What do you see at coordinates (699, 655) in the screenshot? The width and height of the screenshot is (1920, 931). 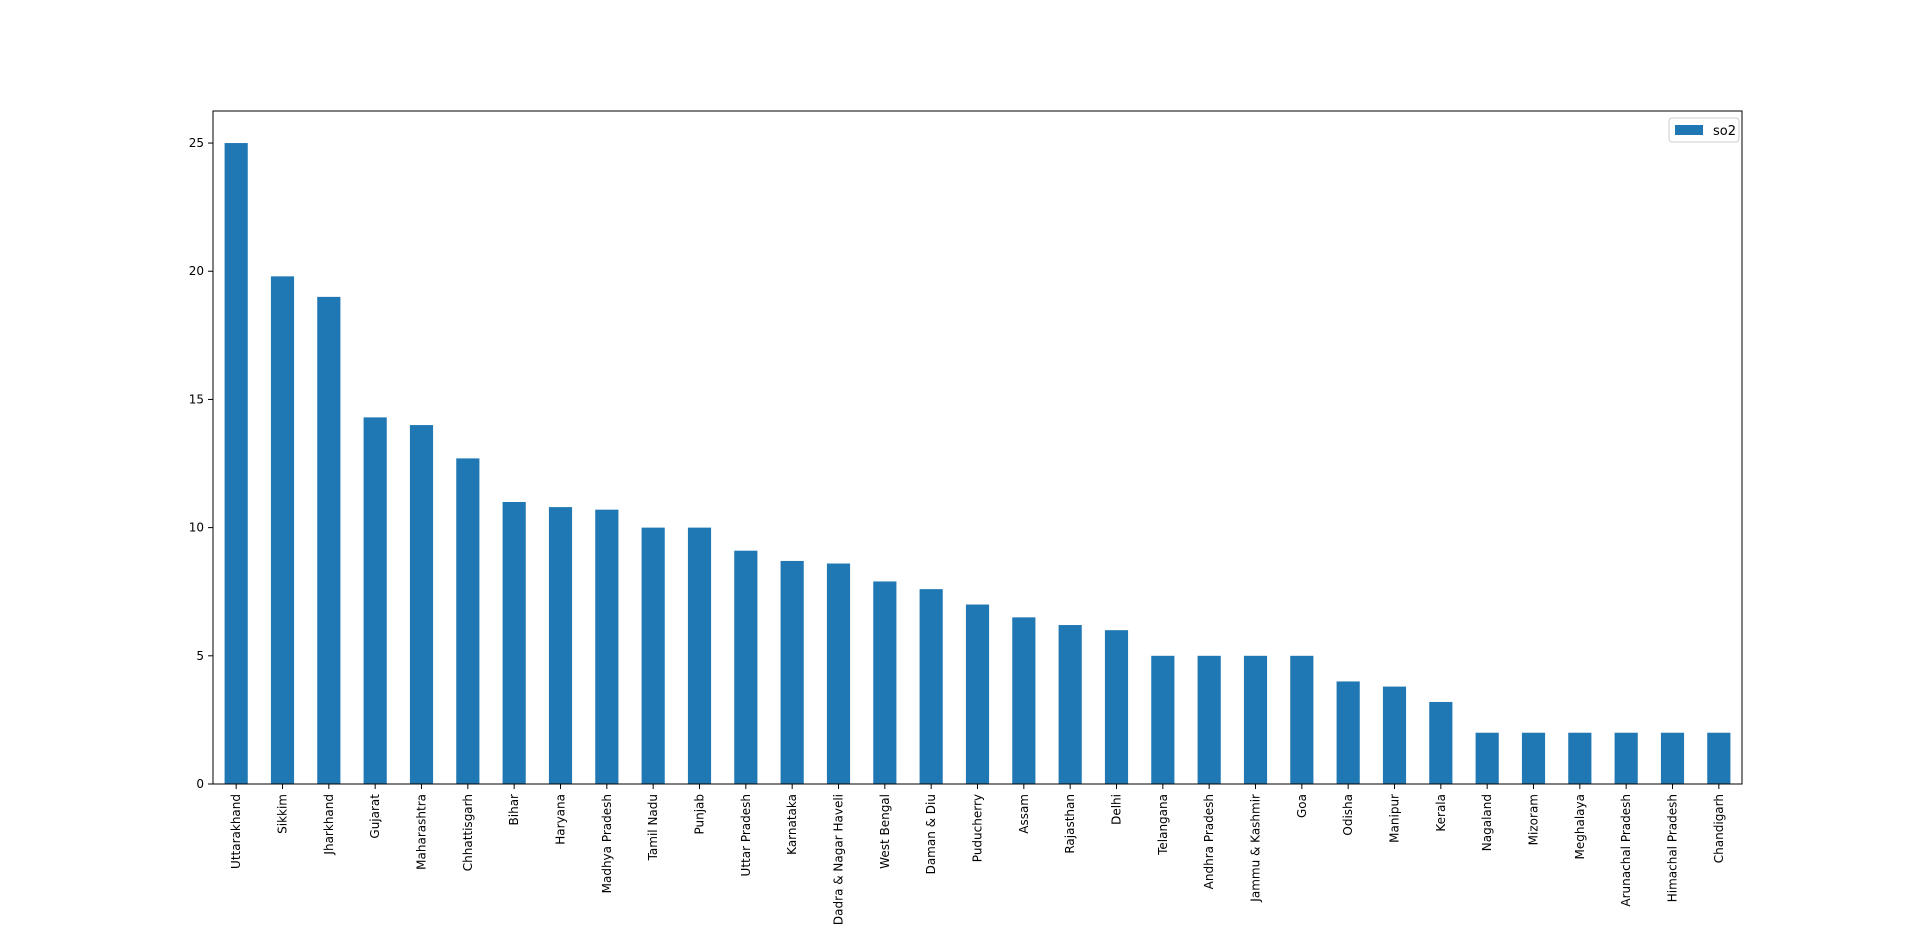 I see `bar-punjab` at bounding box center [699, 655].